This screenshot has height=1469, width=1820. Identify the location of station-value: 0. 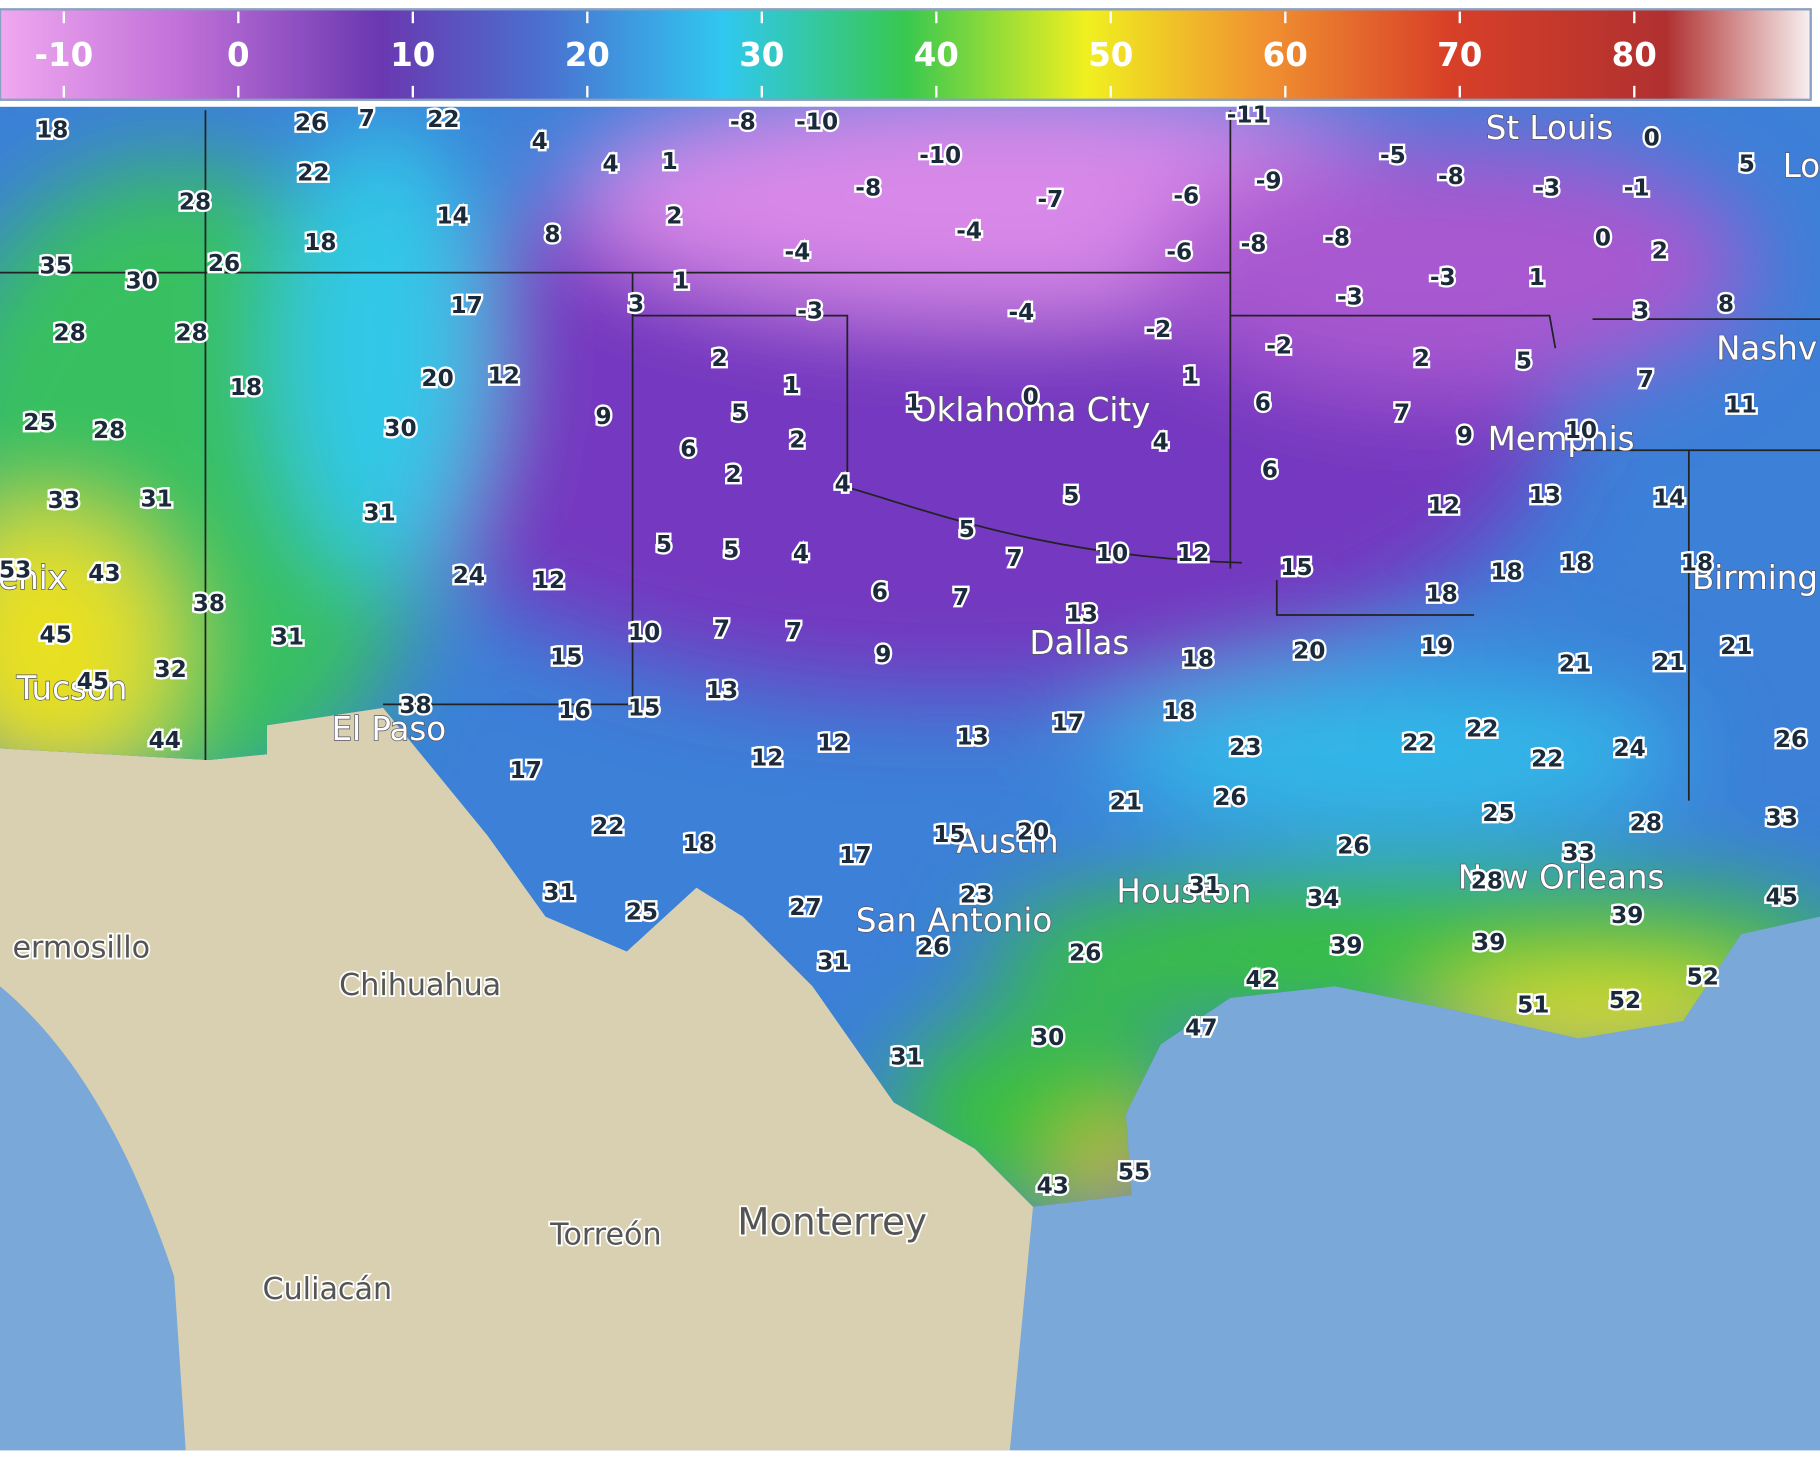
(1652, 138).